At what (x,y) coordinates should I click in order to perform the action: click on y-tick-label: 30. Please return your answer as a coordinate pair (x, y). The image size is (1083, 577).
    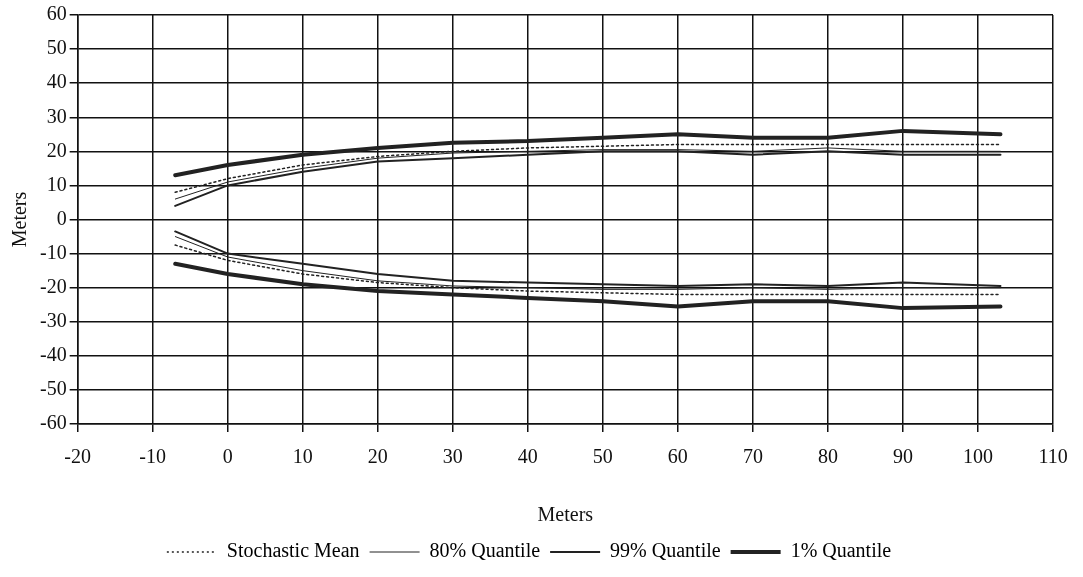
    Looking at the image, I should click on (56, 115).